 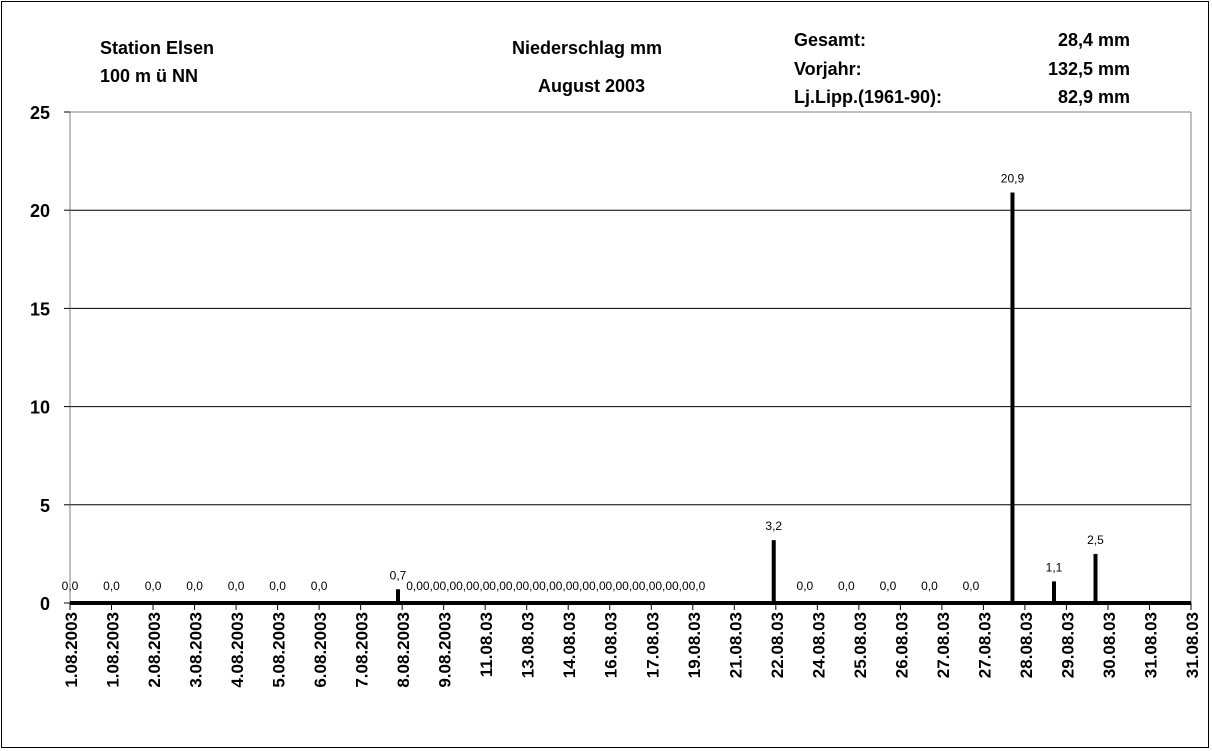 I want to click on x-tick-label: 3.08.2003, so click(x=196, y=650).